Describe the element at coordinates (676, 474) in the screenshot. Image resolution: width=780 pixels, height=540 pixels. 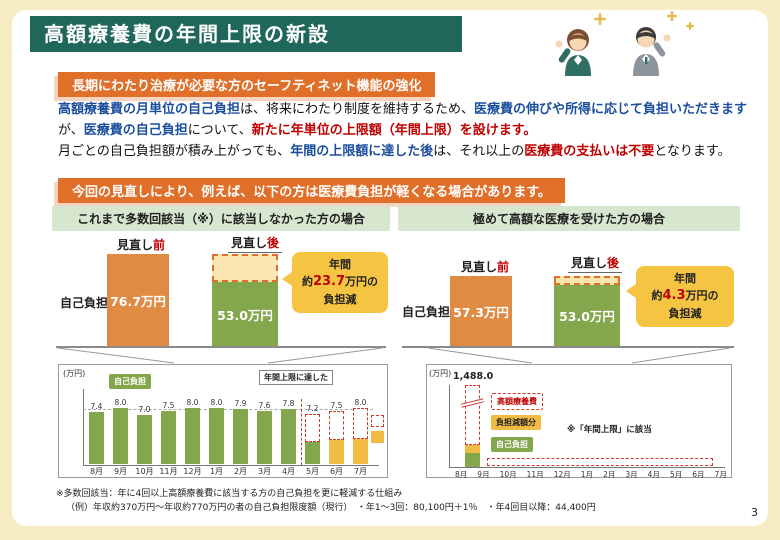
I see `month-label: 5月` at that location.